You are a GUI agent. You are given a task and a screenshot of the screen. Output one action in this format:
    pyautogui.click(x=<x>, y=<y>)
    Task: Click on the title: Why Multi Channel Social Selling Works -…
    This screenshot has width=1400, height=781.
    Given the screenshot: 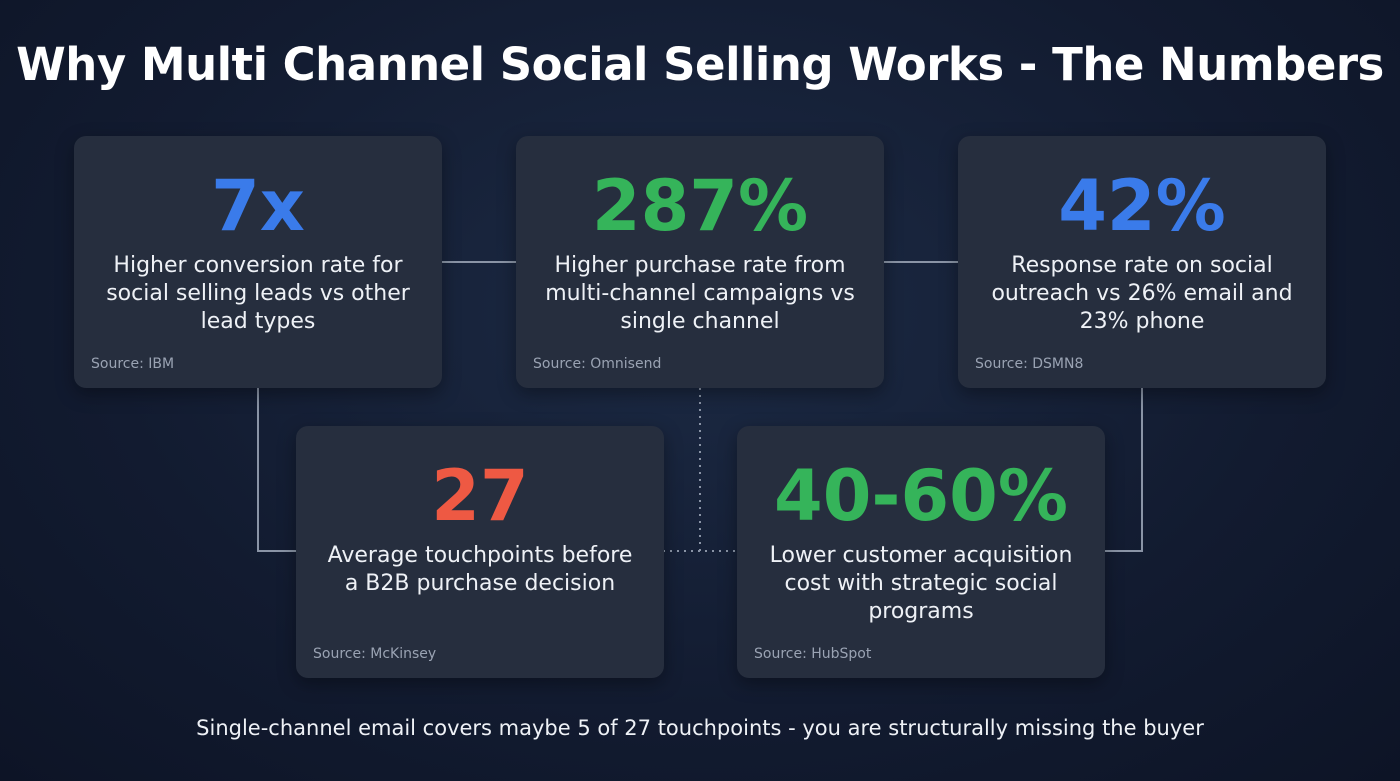 What is the action you would take?
    pyautogui.click(x=700, y=64)
    